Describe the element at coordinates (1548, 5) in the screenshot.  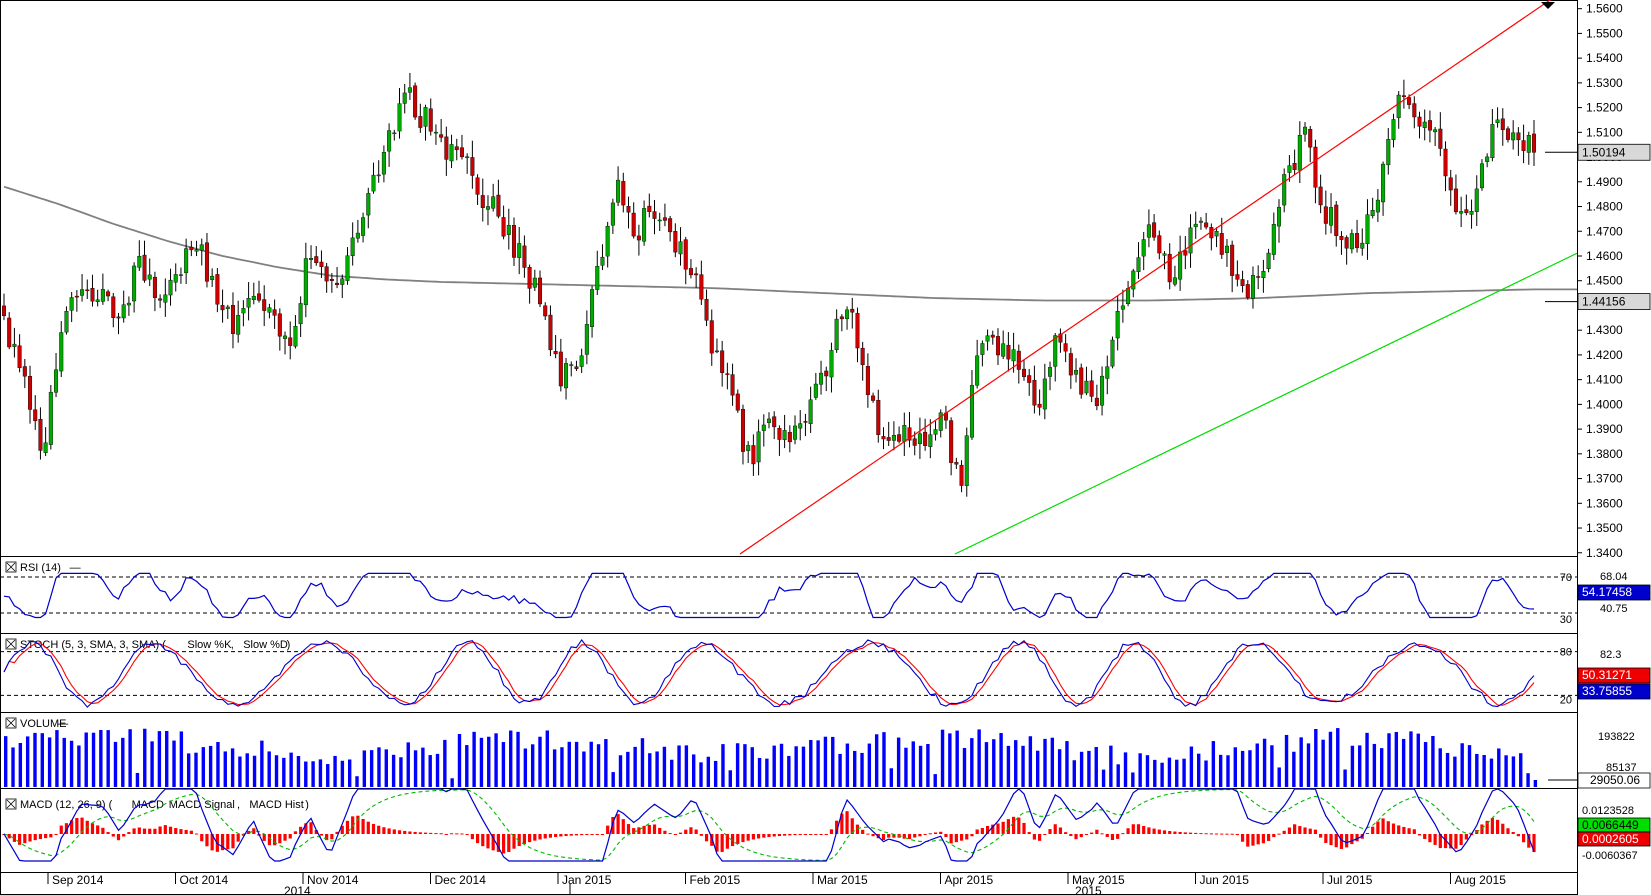
I see `scroll-marker-icon` at that location.